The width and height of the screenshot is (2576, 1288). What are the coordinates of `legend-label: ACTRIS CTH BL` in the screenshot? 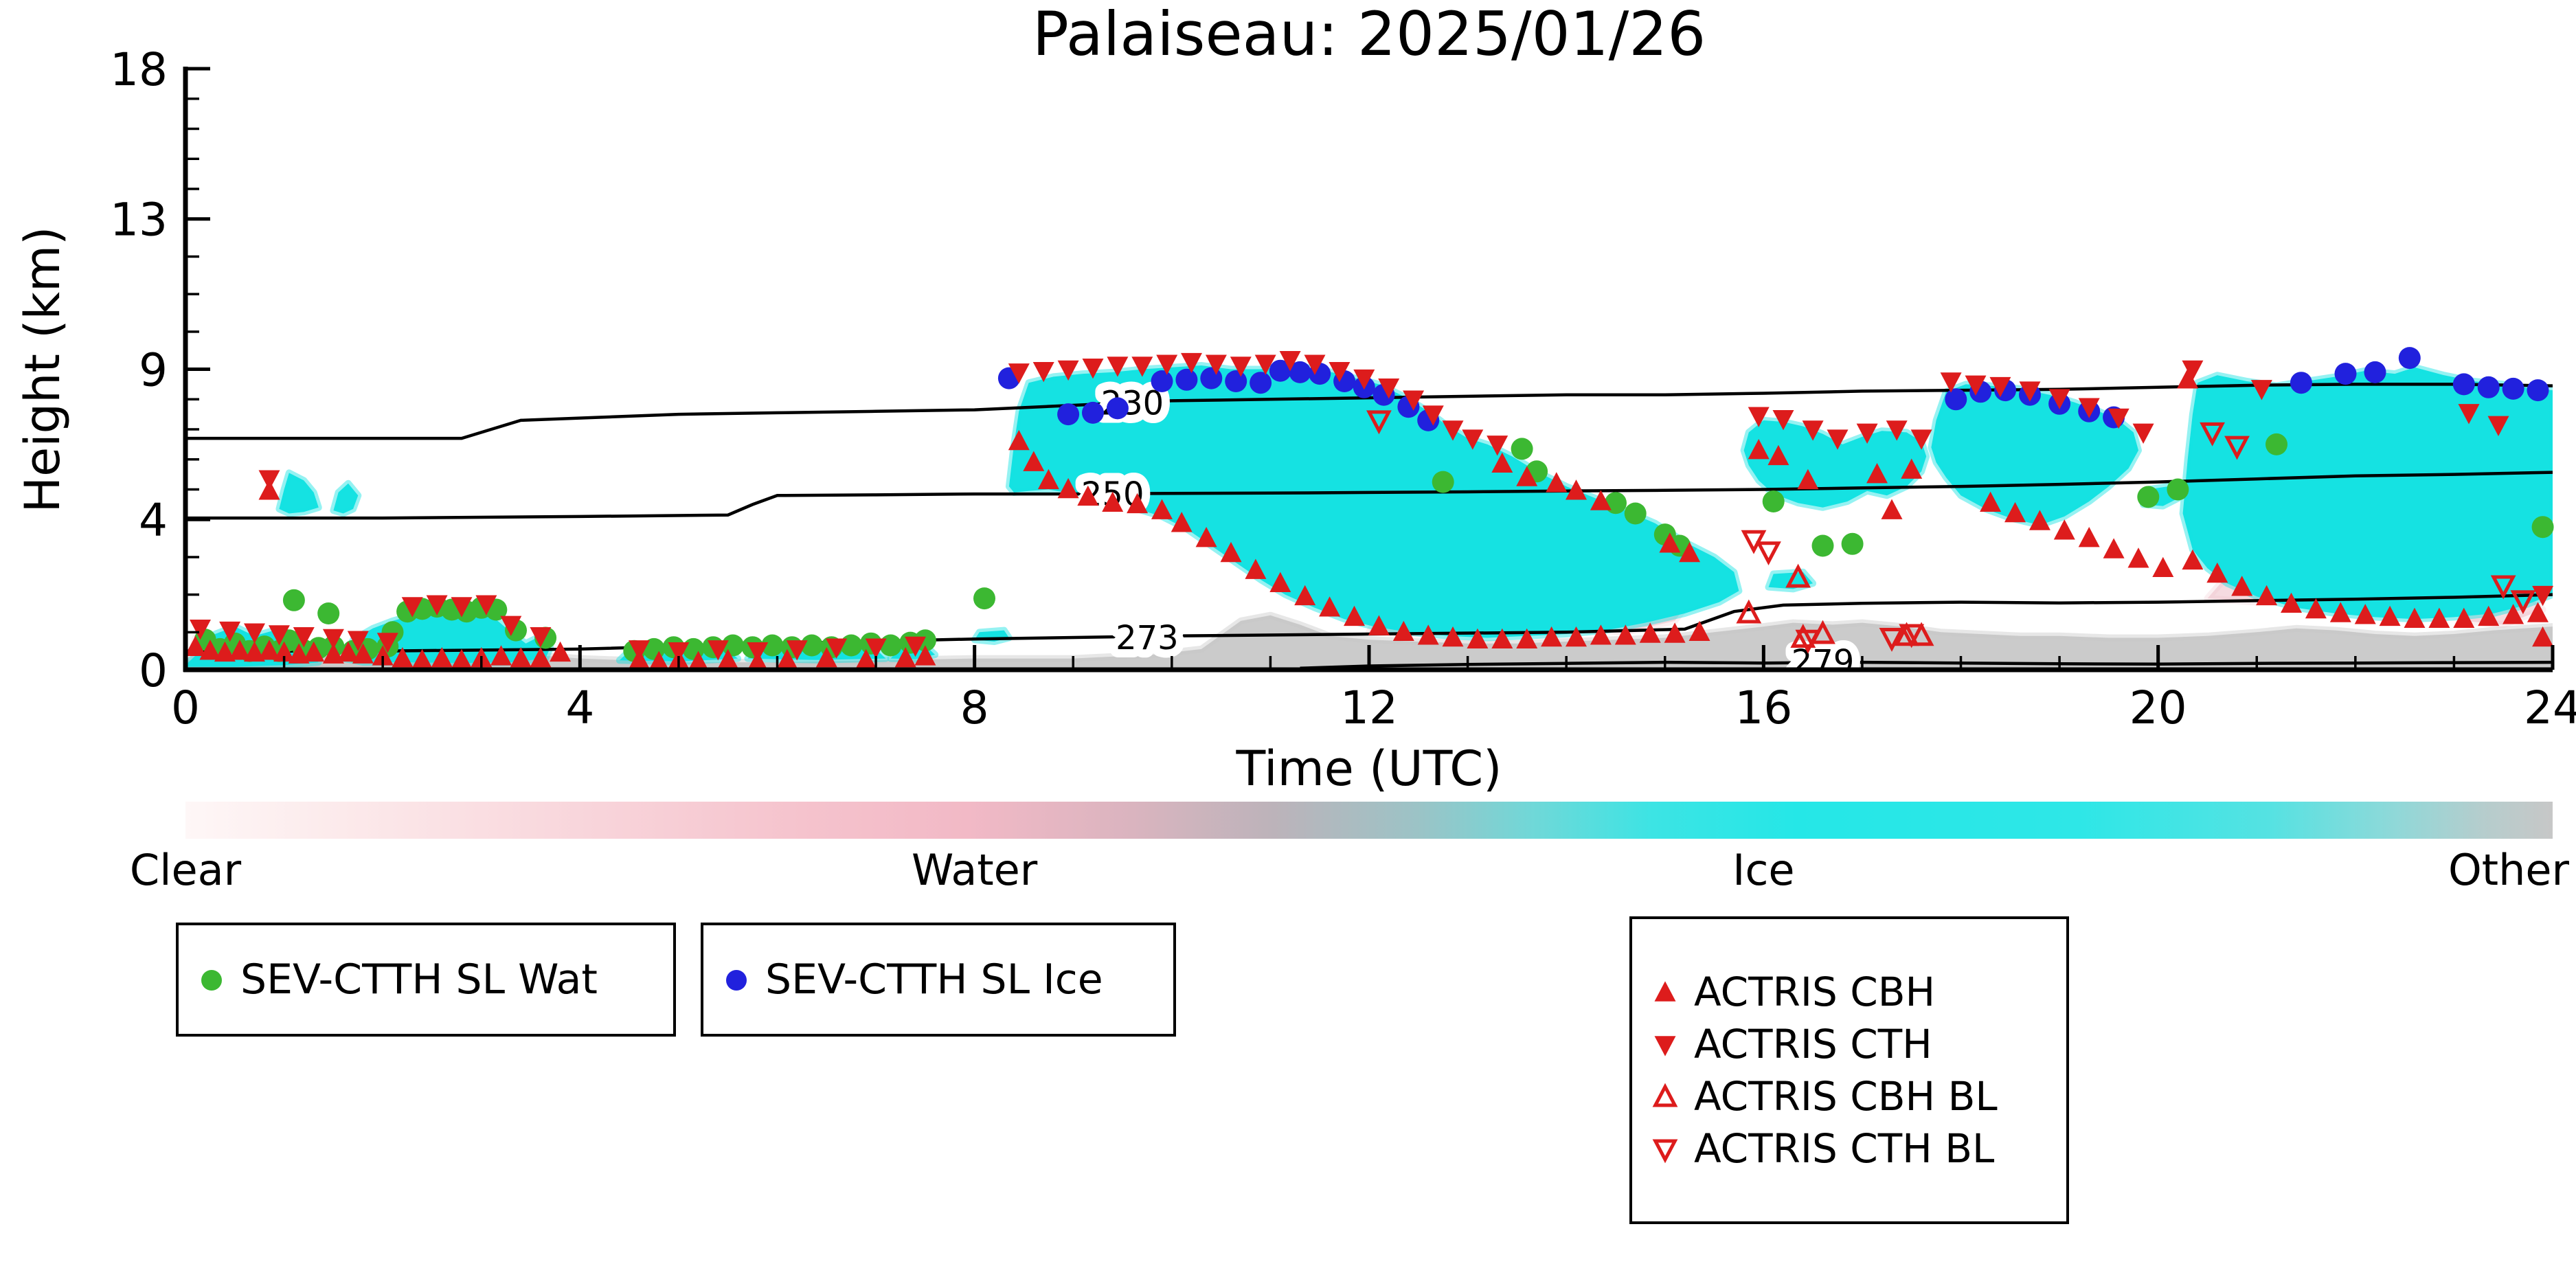 It's located at (1844, 1148).